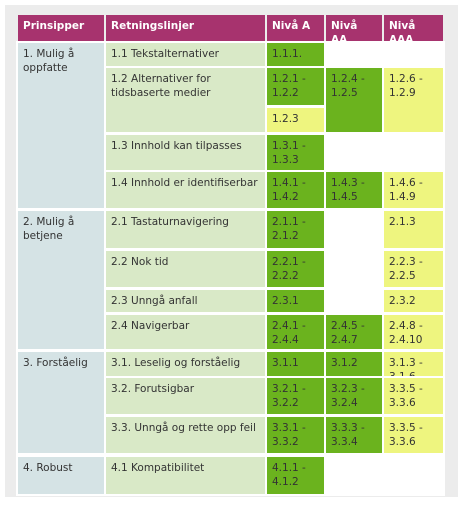 The image size is (463, 515). I want to click on guideline-cell: 3.2. Forutsigbar, so click(185, 396).